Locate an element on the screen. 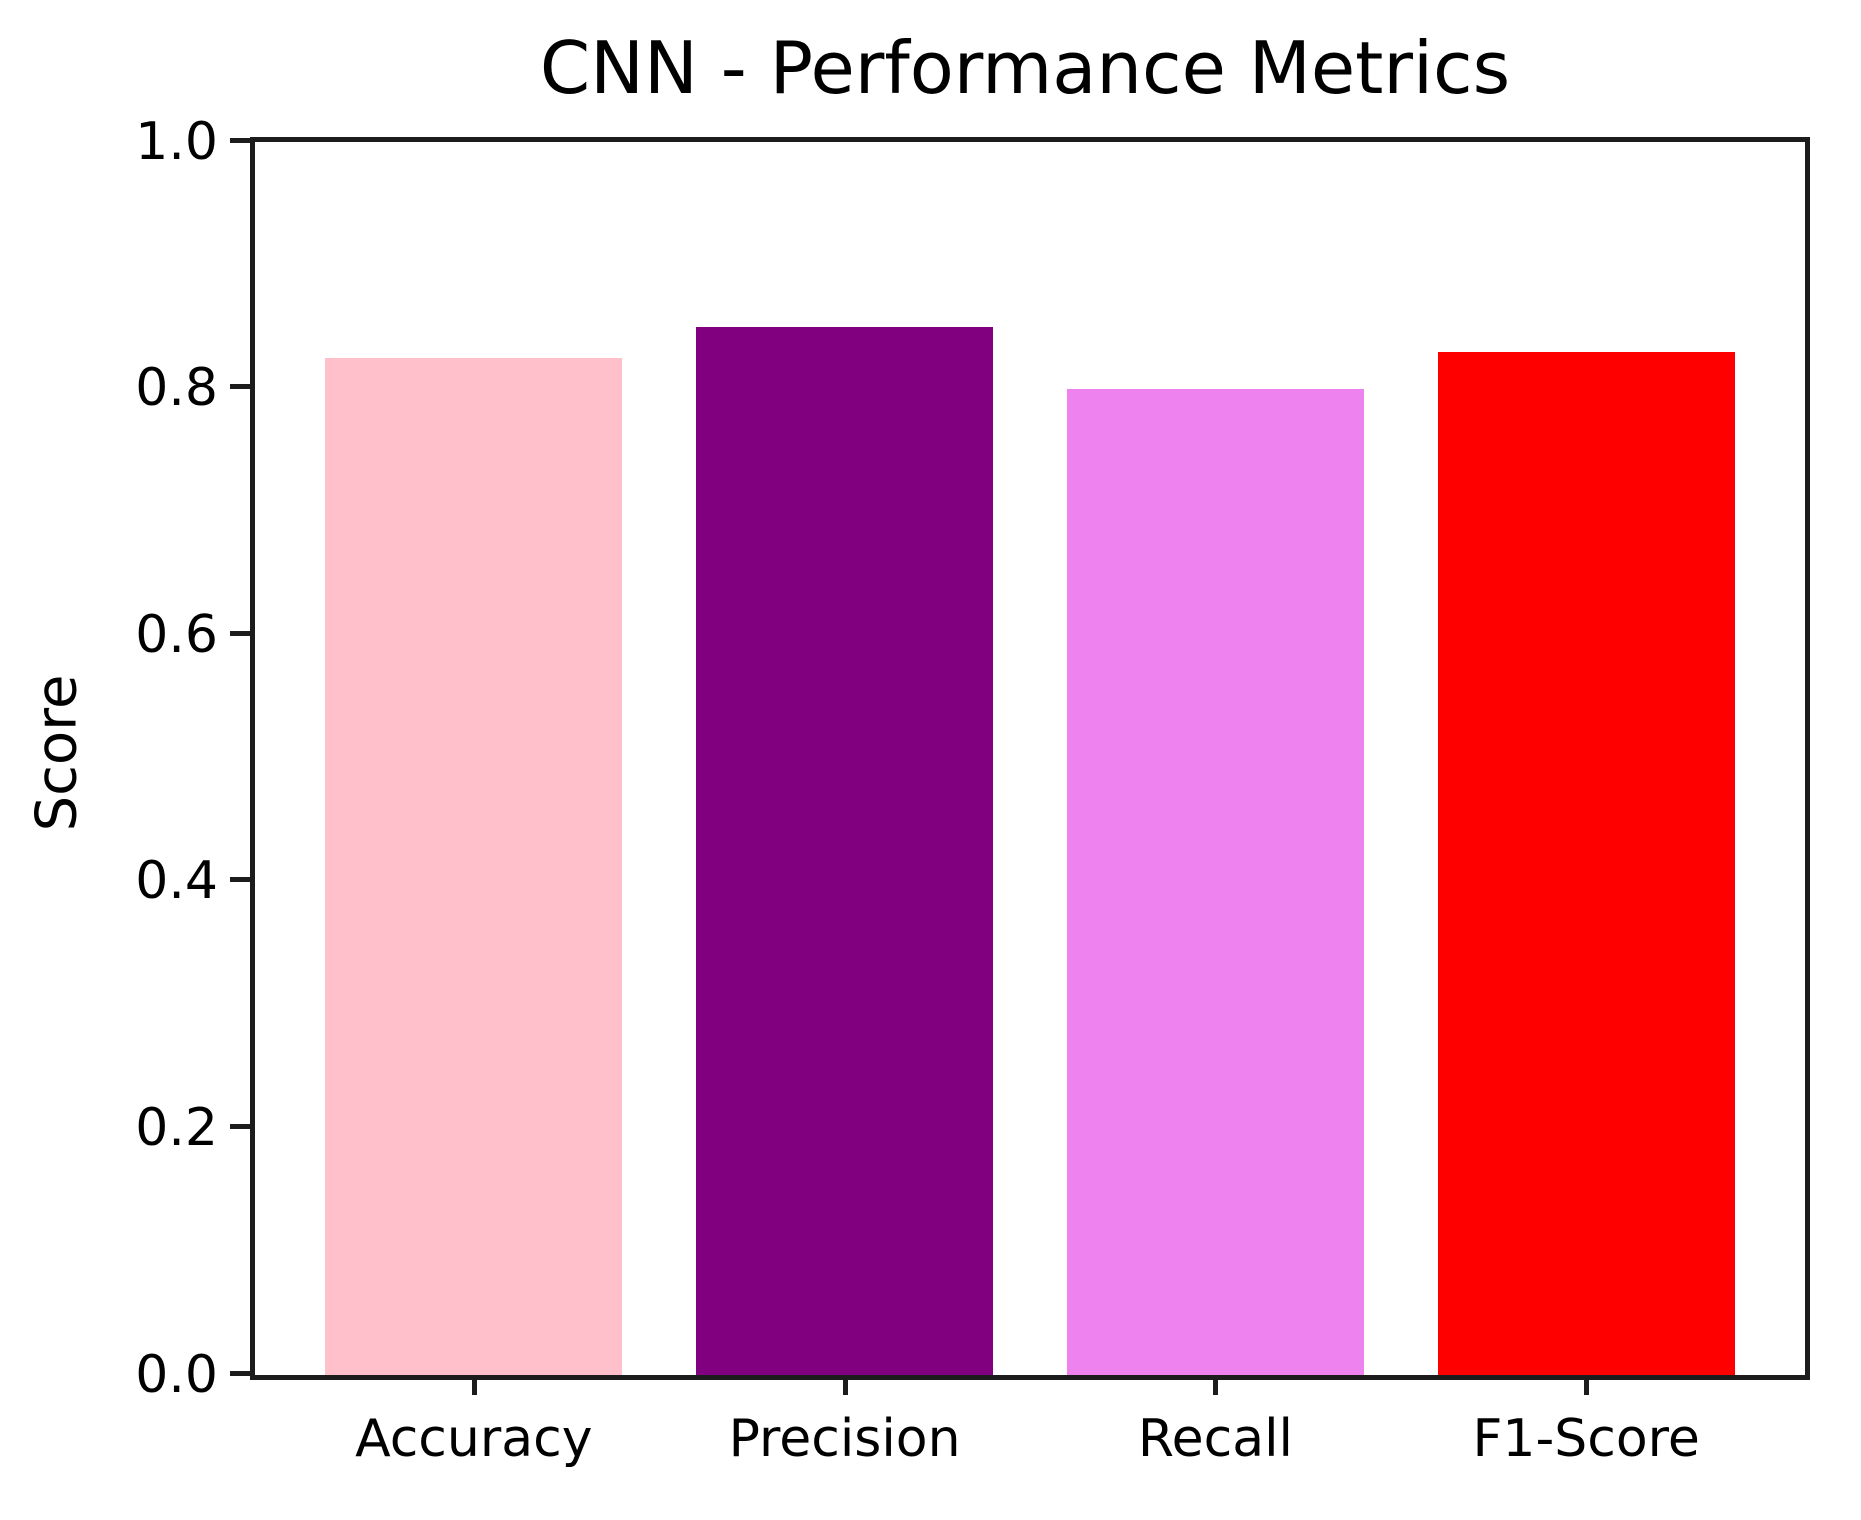  chart-title: CNN - Performance Metrics is located at coordinates (1025, 68).